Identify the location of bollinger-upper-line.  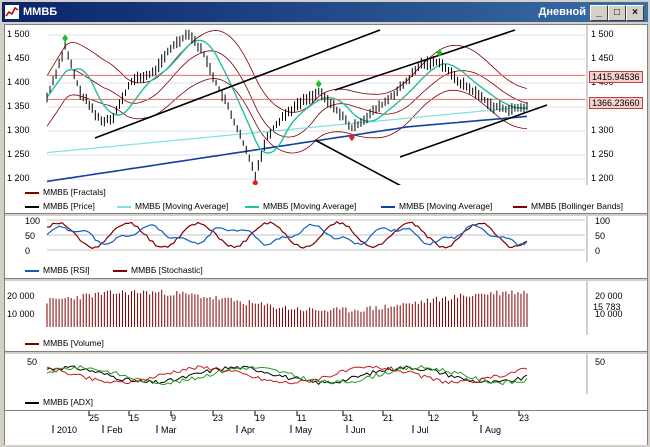
(287, 71).